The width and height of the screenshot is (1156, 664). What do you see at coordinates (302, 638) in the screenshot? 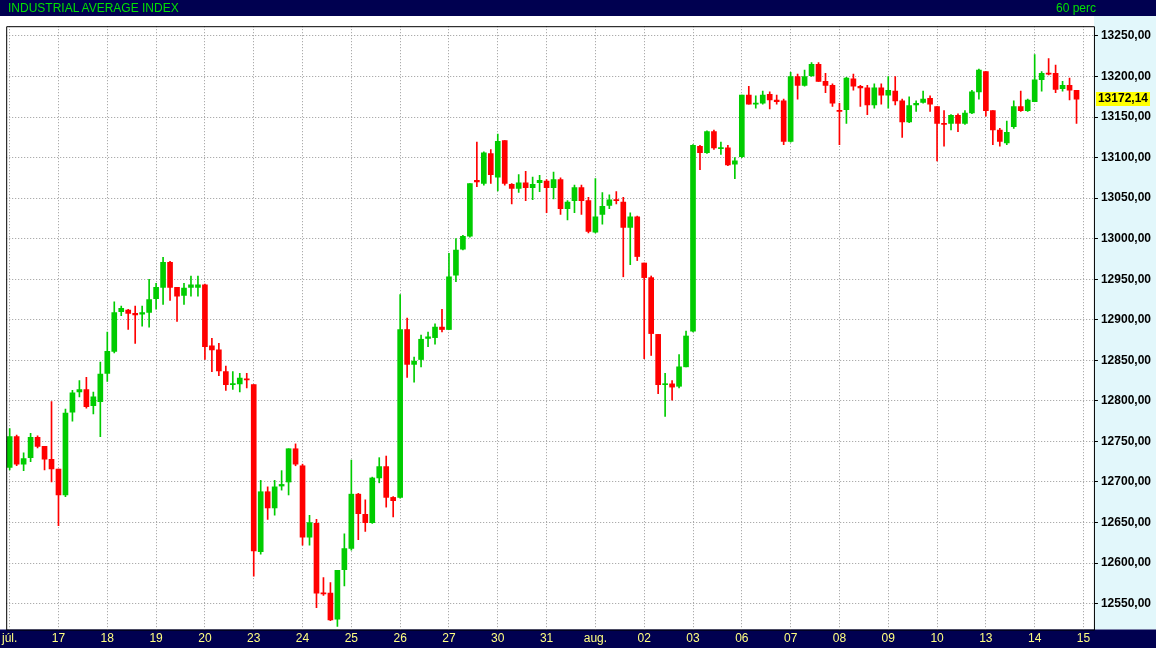
I see `x-tick-label: 24` at bounding box center [302, 638].